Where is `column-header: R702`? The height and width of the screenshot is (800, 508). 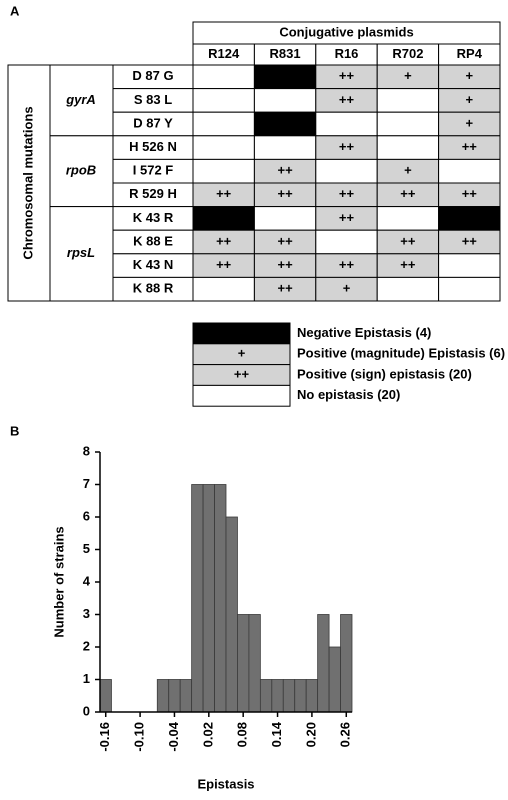
column-header: R702 is located at coordinates (407, 53).